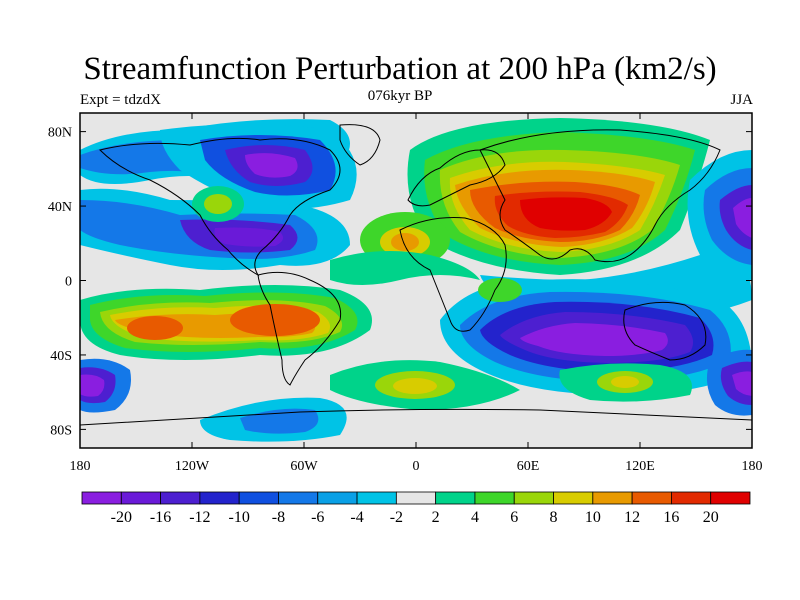 The width and height of the screenshot is (800, 600). What do you see at coordinates (396, 517) in the screenshot?
I see `legend-label: -2` at bounding box center [396, 517].